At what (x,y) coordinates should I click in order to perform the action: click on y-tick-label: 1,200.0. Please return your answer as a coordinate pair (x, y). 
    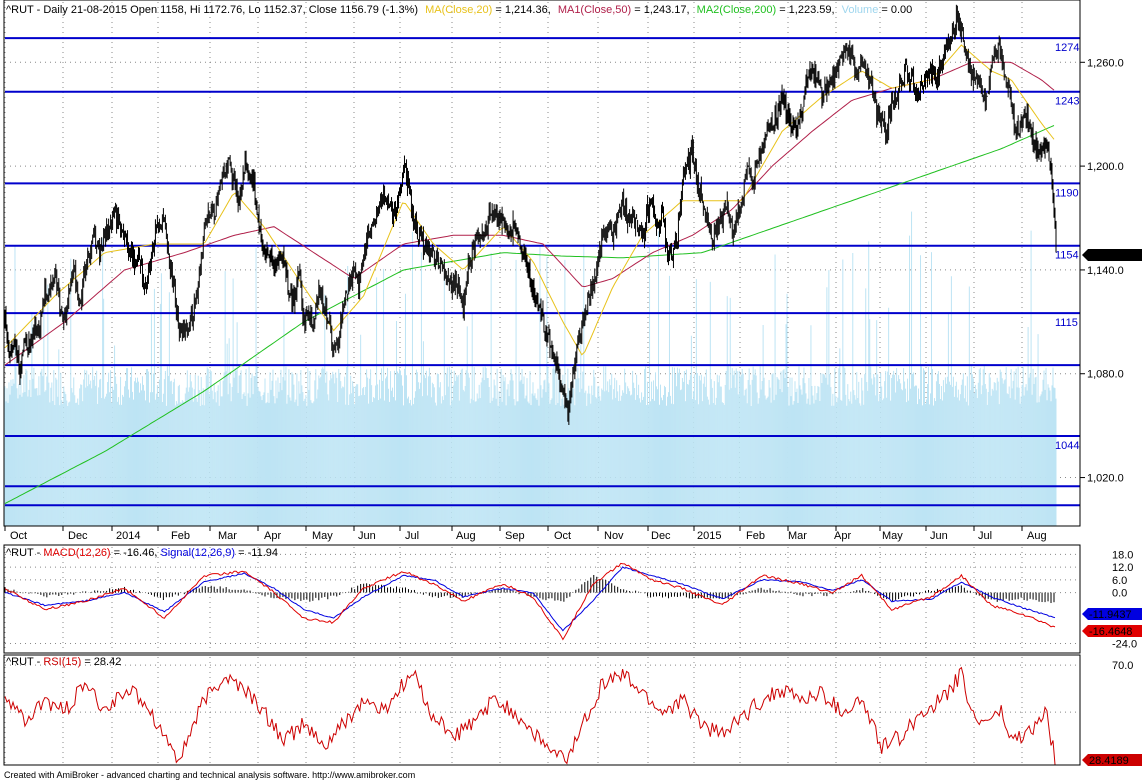
    Looking at the image, I should click on (1105, 167).